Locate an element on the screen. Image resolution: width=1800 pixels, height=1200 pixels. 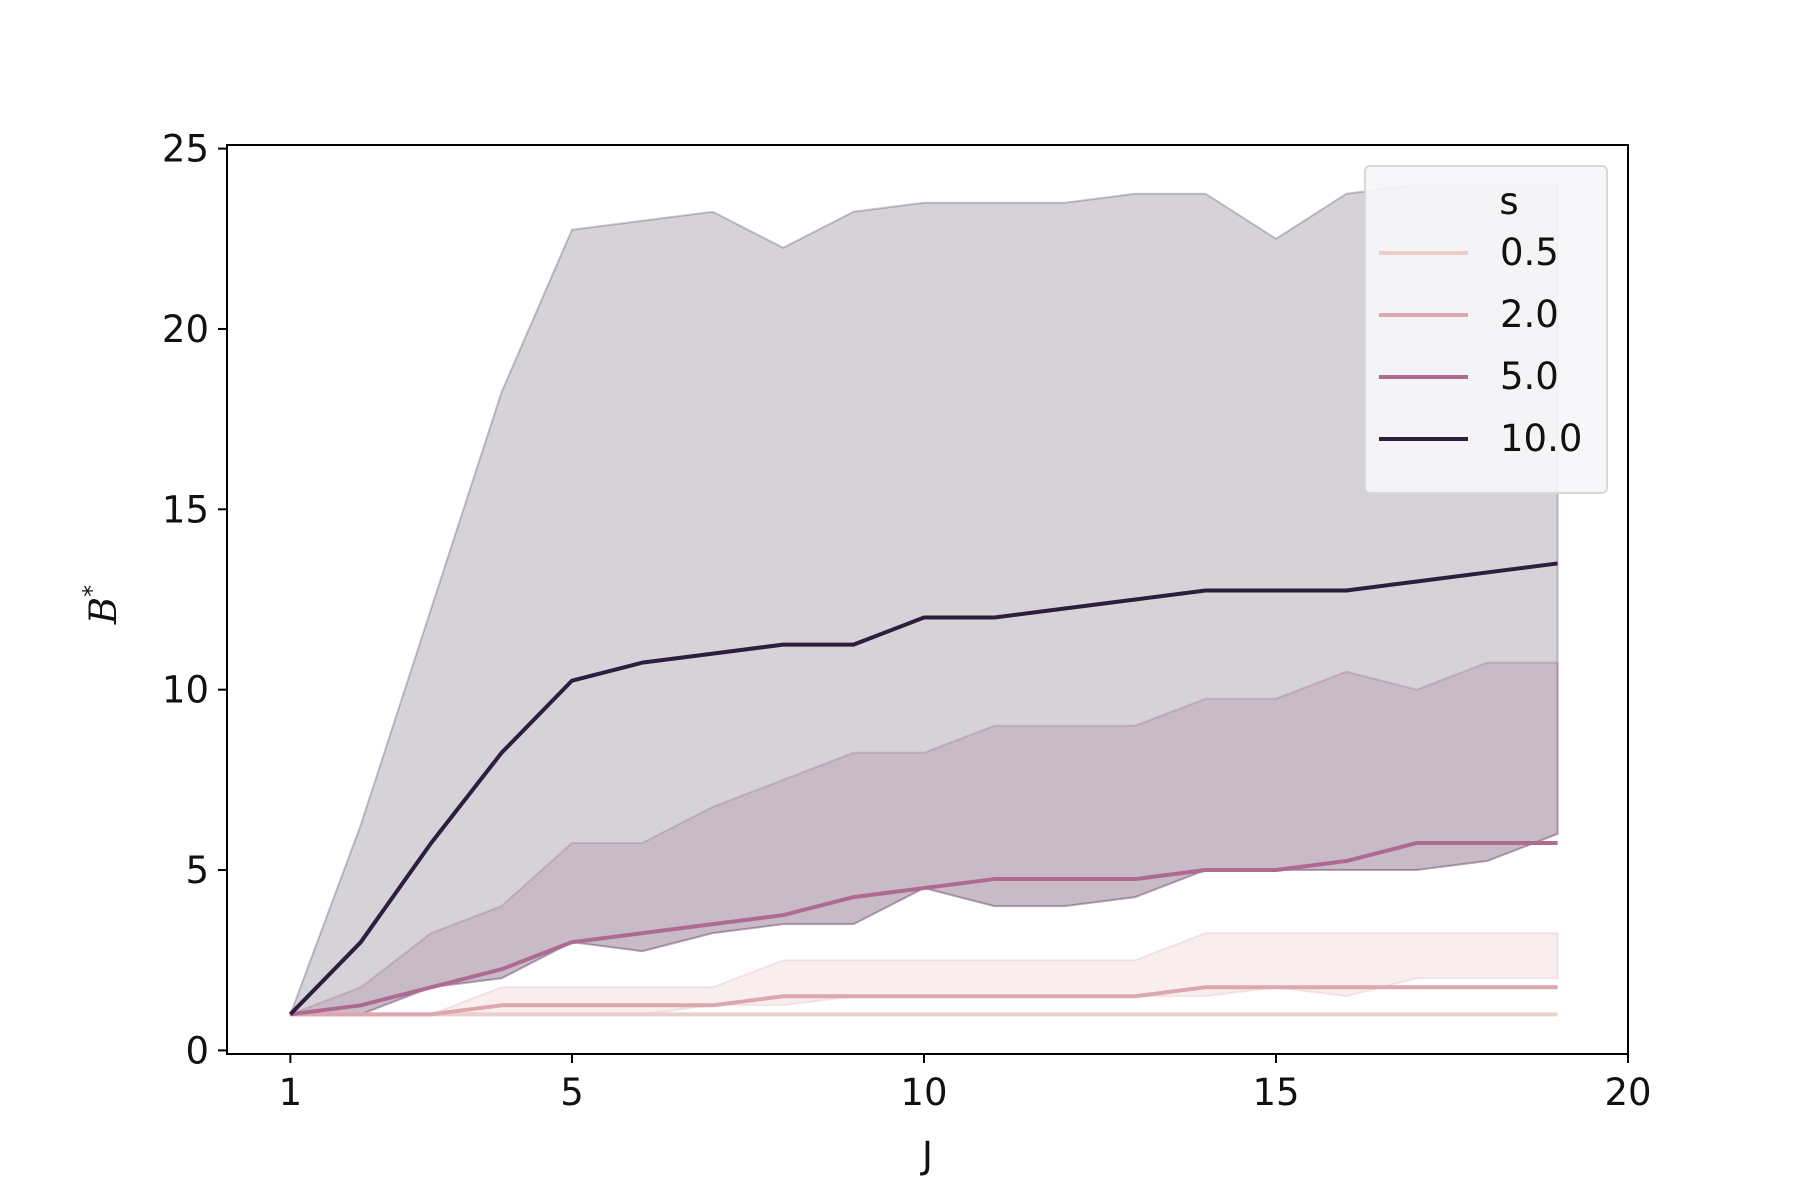
legend: s 0.5 2.0 5.0 10.0 is located at coordinates (1486, 329).